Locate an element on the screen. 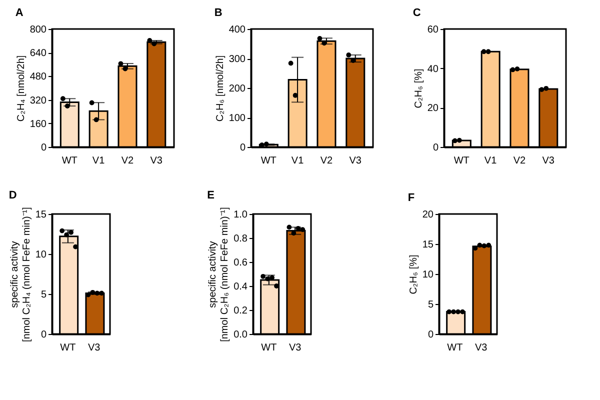 The image size is (600, 400). y-axis-title: specific activity [nmol C₂H₆ (nmol FeFe min)⁻¹] is located at coordinates (219, 274).